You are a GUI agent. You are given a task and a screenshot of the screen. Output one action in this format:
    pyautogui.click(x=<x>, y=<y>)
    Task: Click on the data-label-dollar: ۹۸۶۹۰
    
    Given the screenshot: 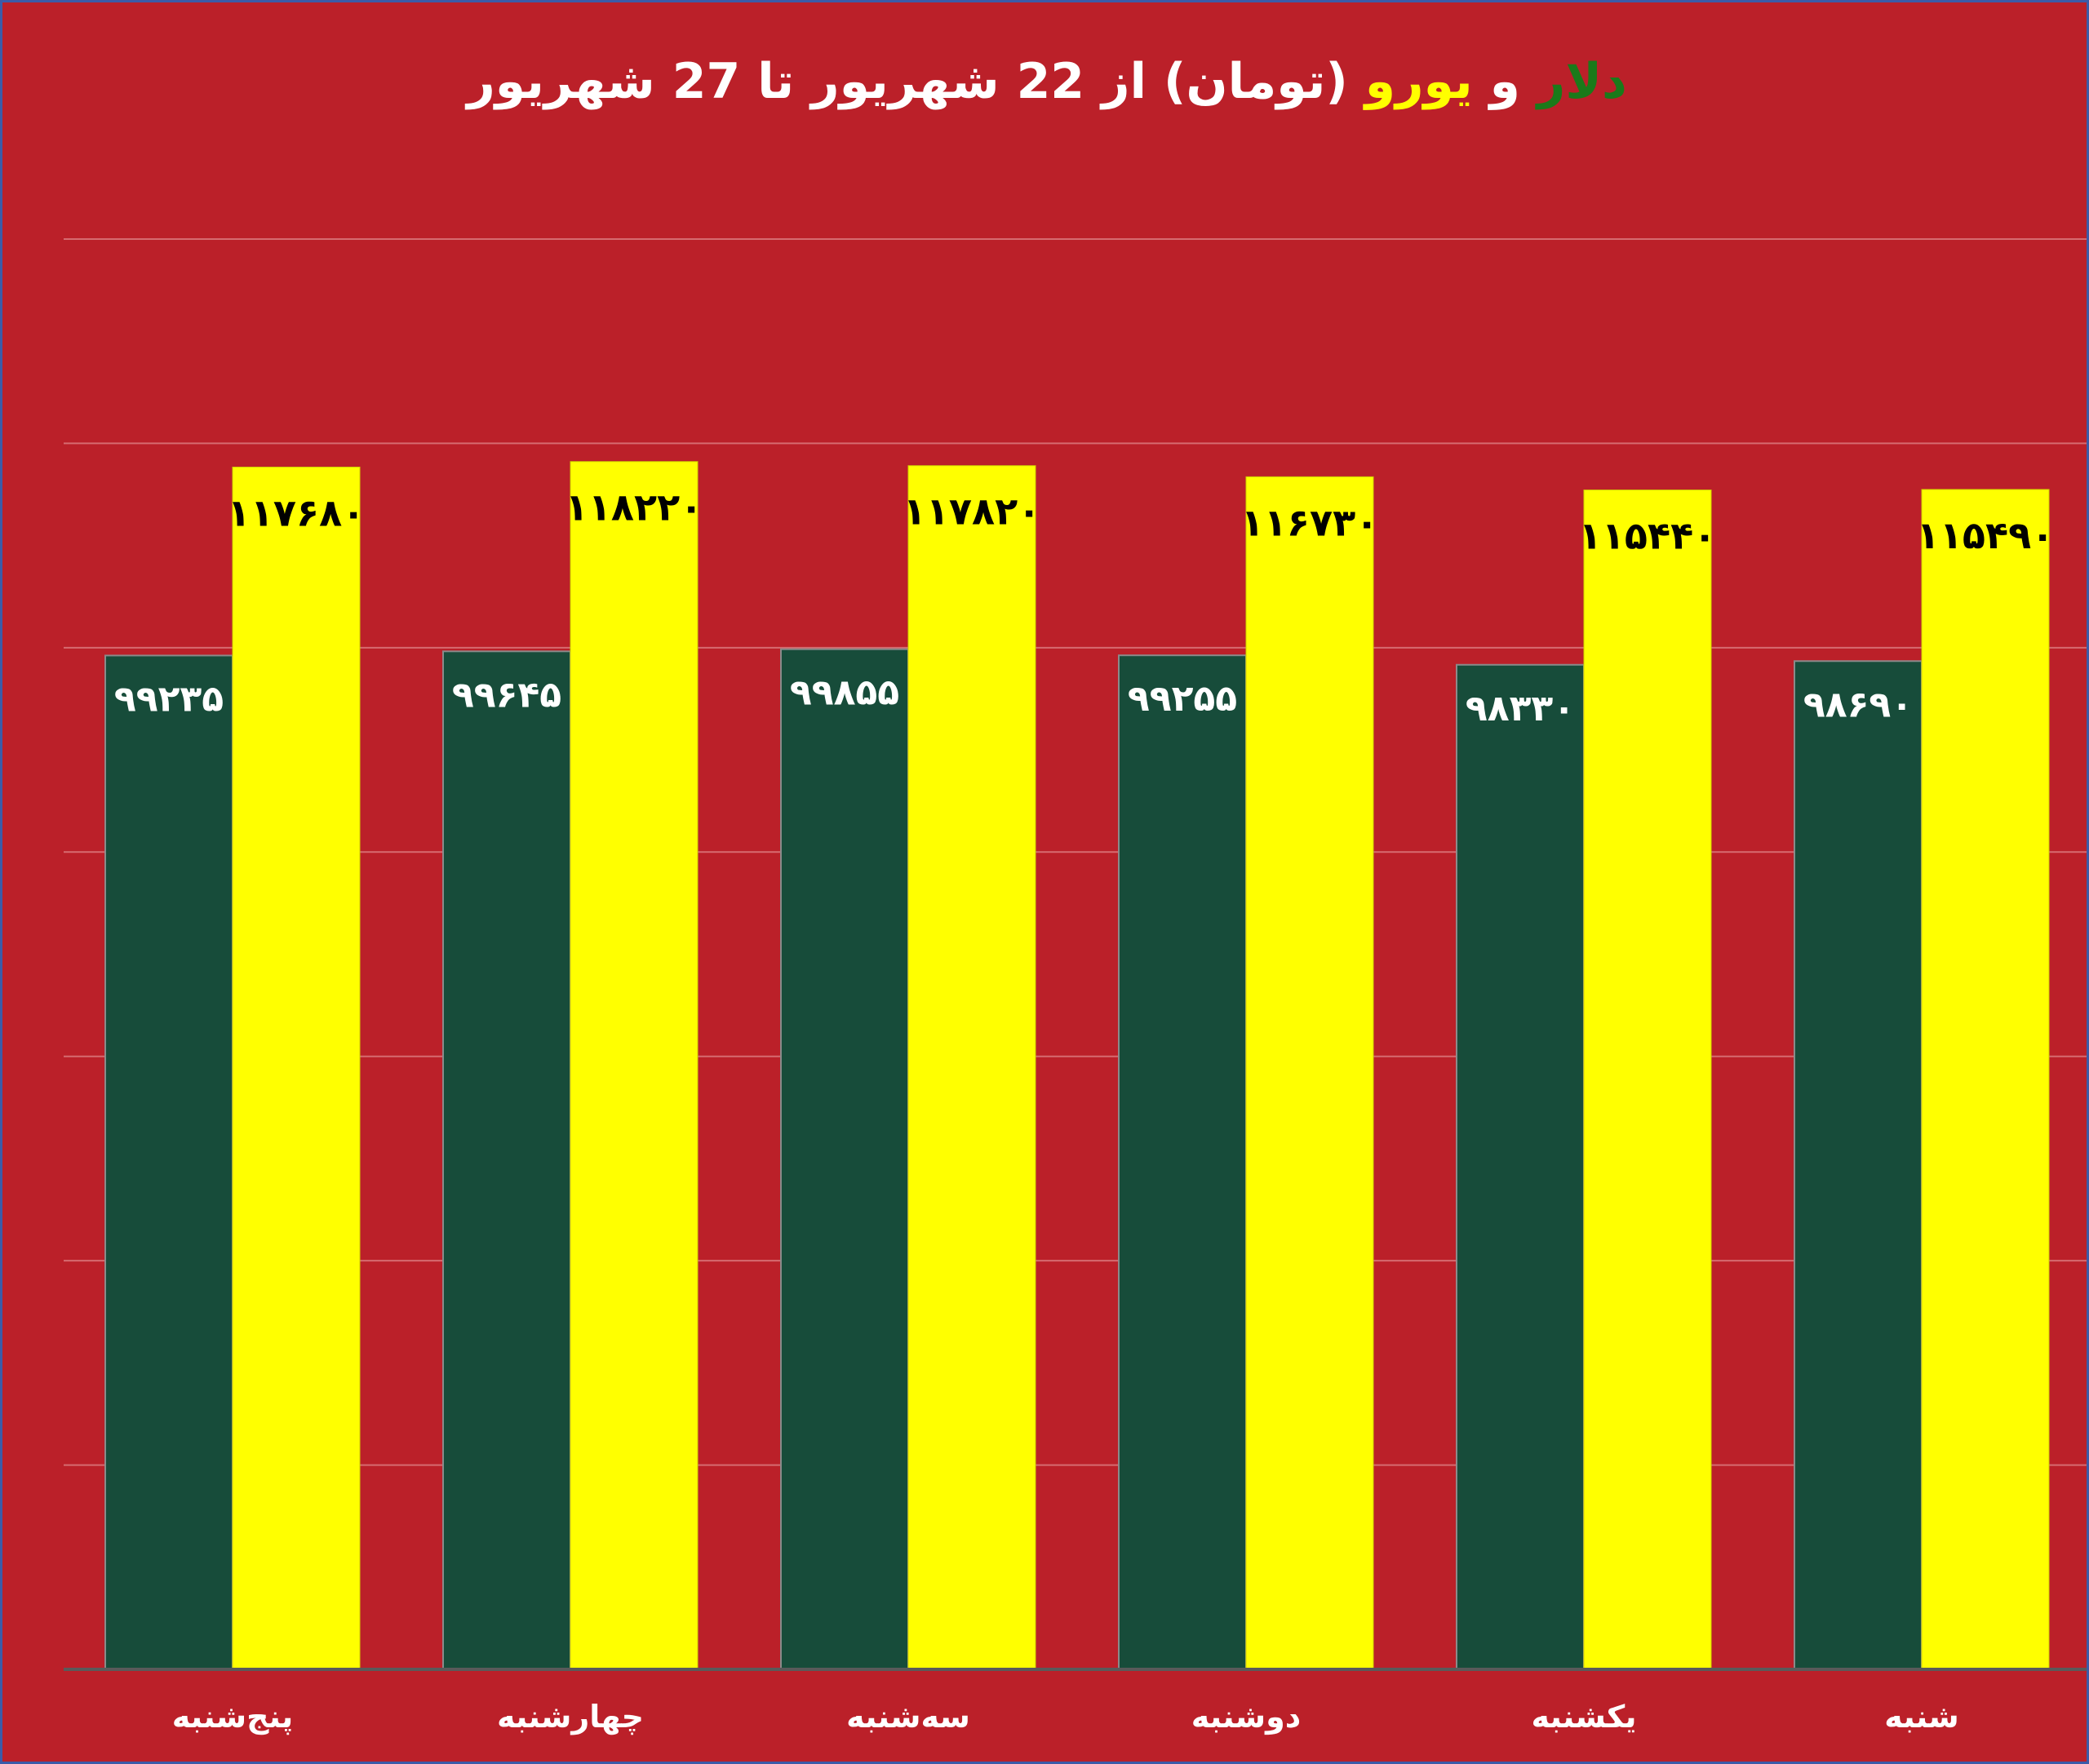 What is the action you would take?
    pyautogui.click(x=1858, y=704)
    